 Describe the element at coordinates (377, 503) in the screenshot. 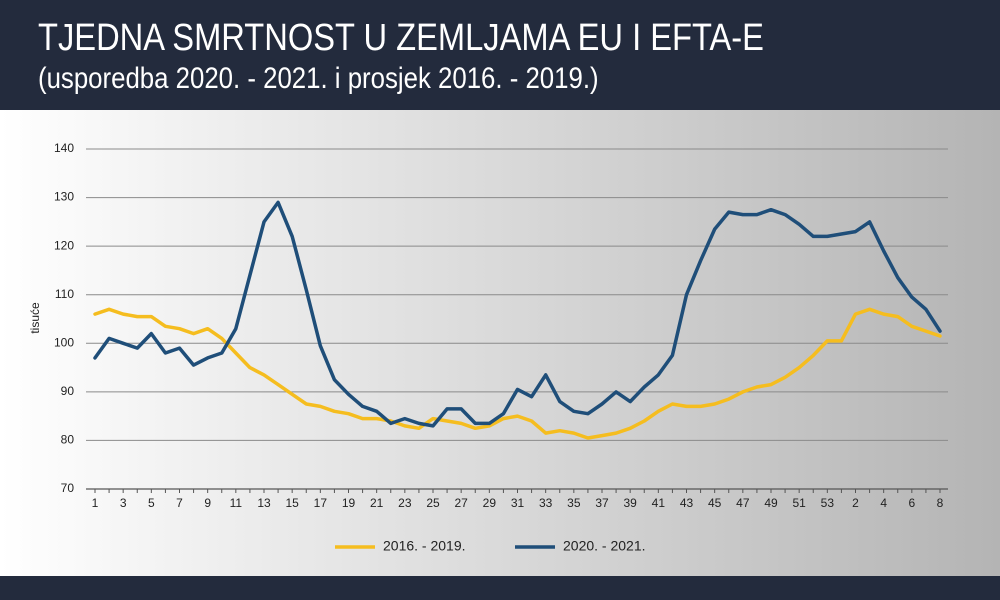

I see `x-tick-label: 21` at that location.